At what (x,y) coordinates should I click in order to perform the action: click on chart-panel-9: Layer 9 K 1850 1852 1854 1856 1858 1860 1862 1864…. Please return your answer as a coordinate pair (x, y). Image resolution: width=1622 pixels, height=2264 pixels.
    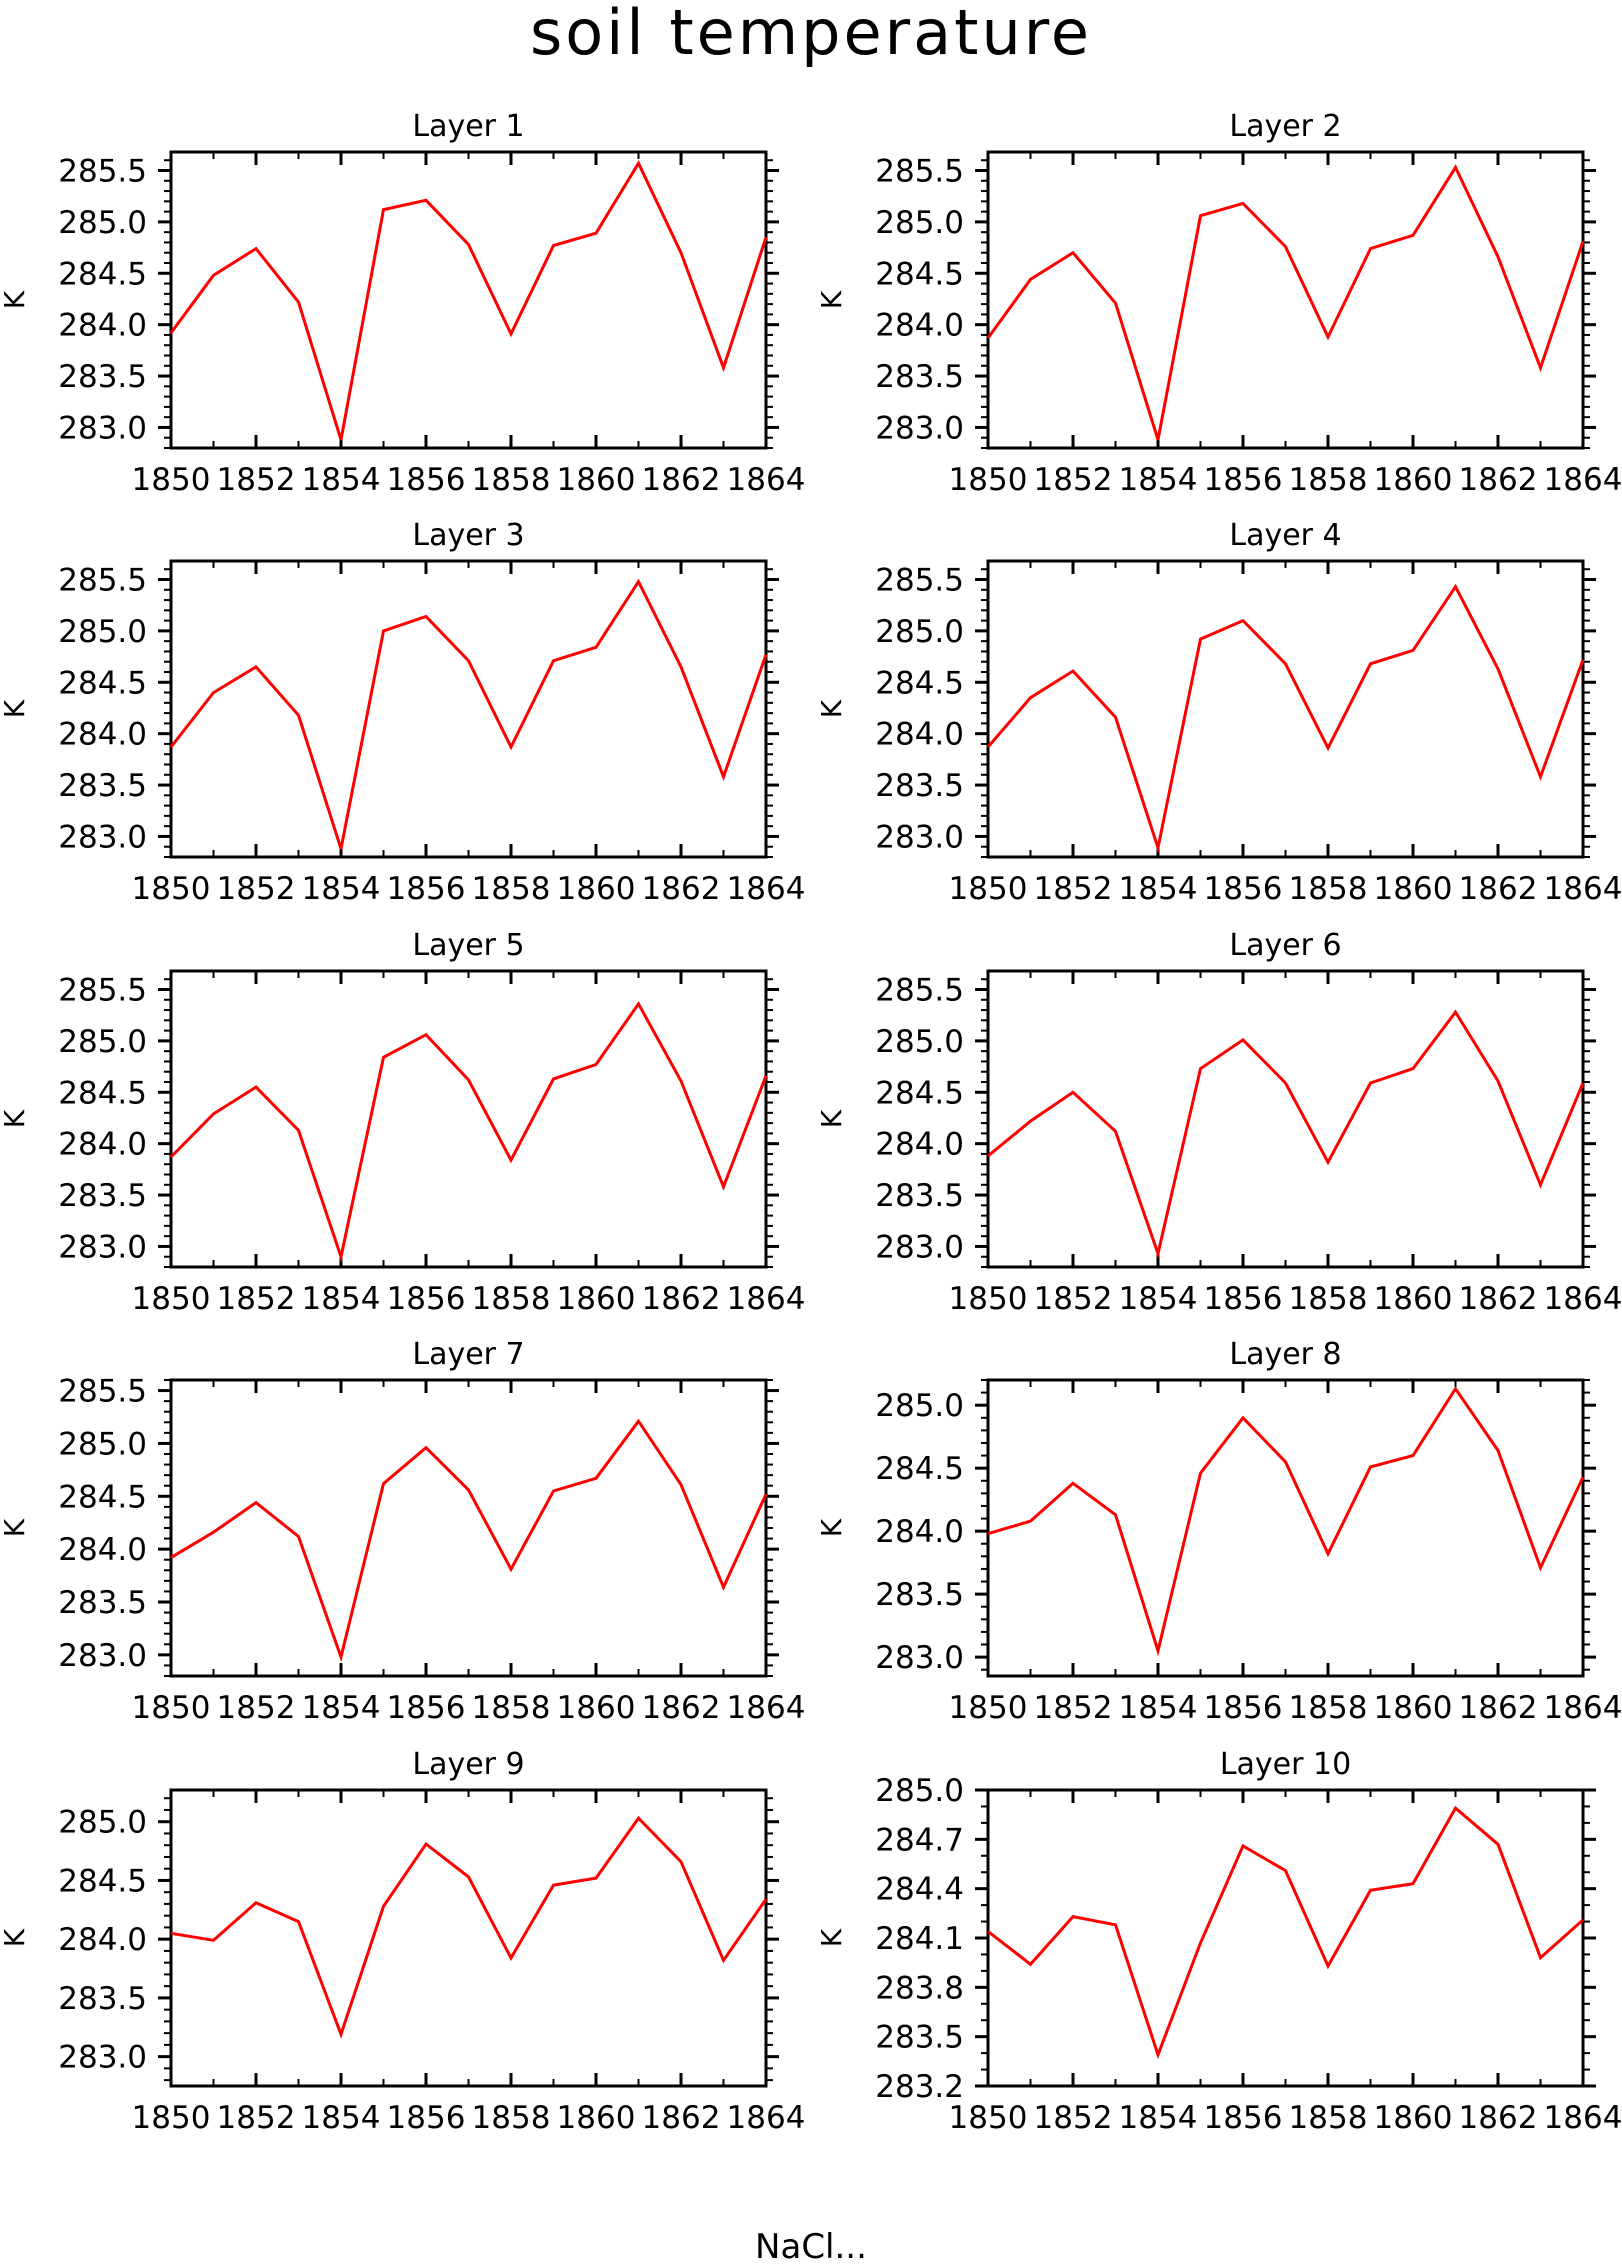
    Looking at the image, I should click on (402, 1941).